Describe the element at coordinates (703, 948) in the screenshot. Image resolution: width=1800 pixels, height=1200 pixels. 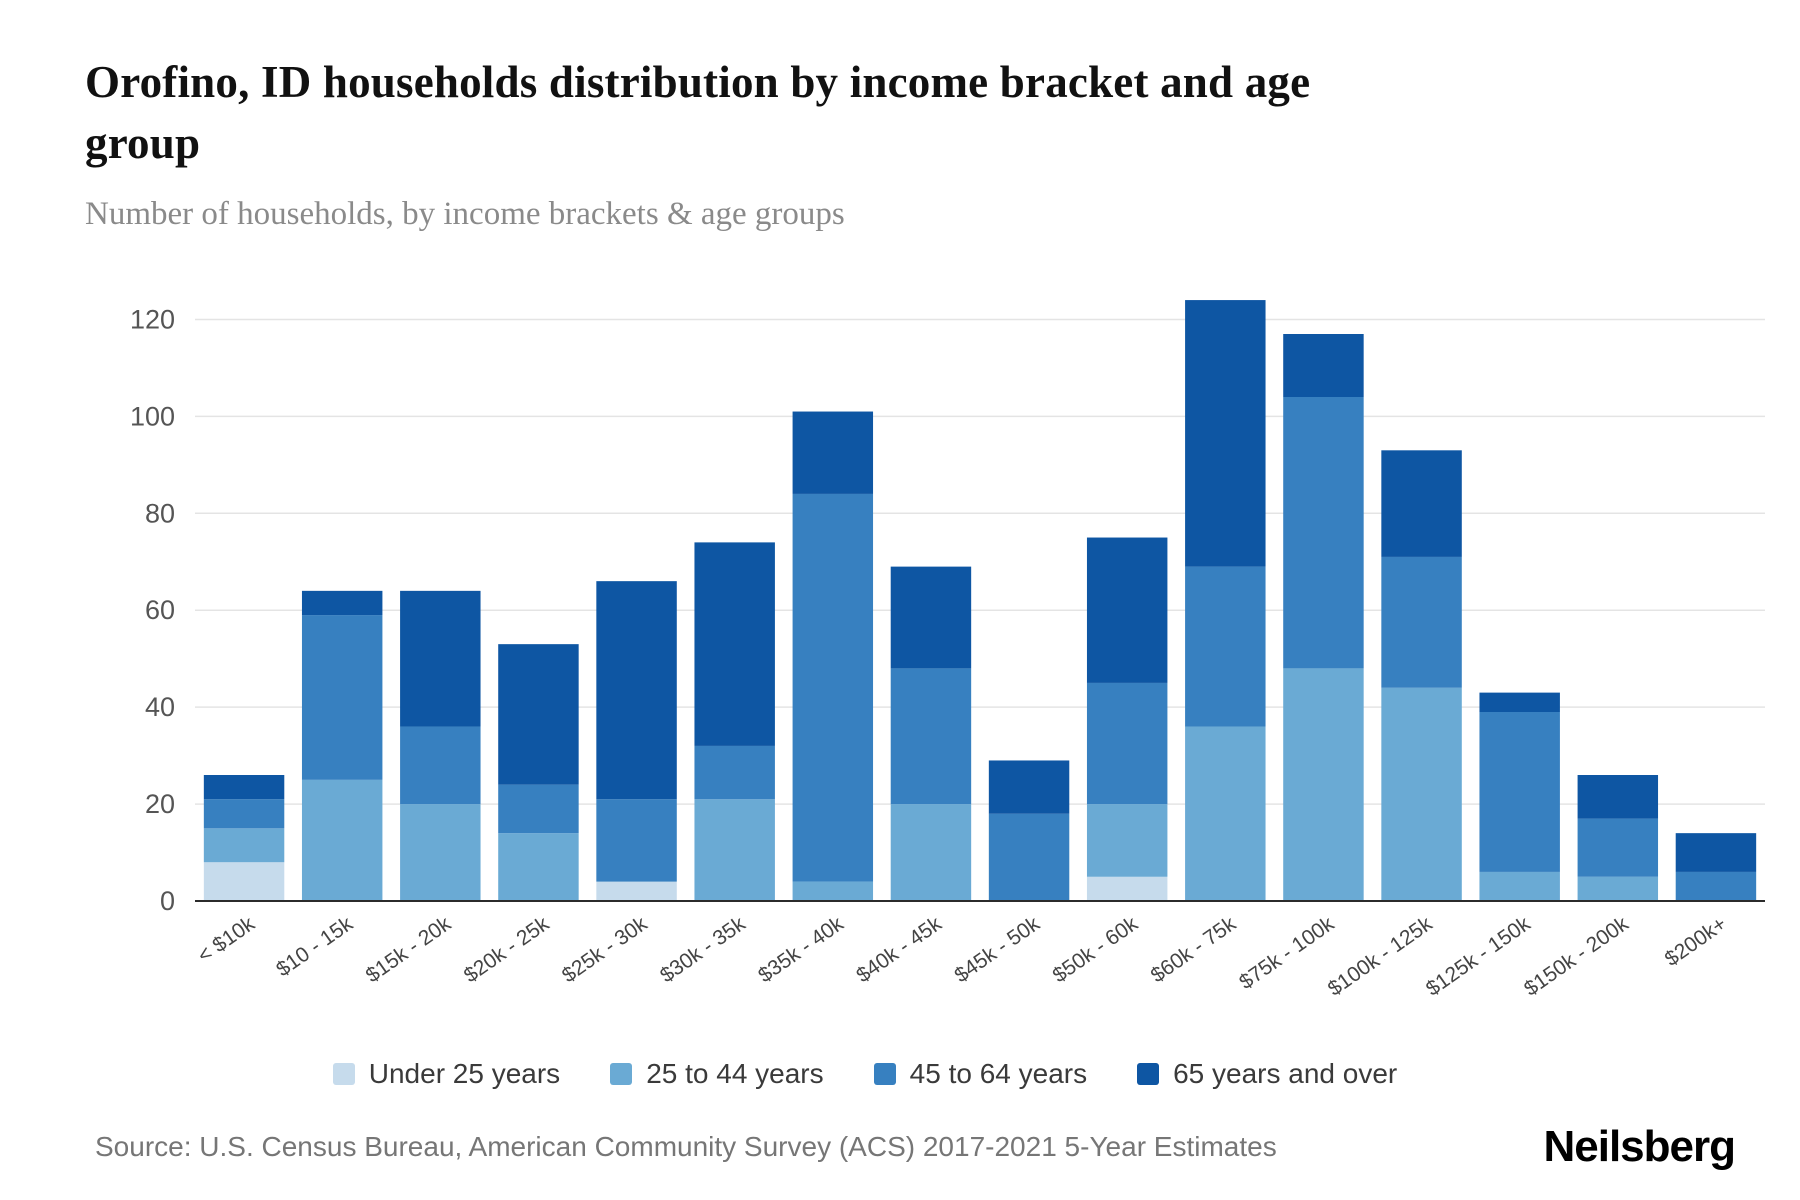
I see `x-axis-tick-label: $30k - 35k` at that location.